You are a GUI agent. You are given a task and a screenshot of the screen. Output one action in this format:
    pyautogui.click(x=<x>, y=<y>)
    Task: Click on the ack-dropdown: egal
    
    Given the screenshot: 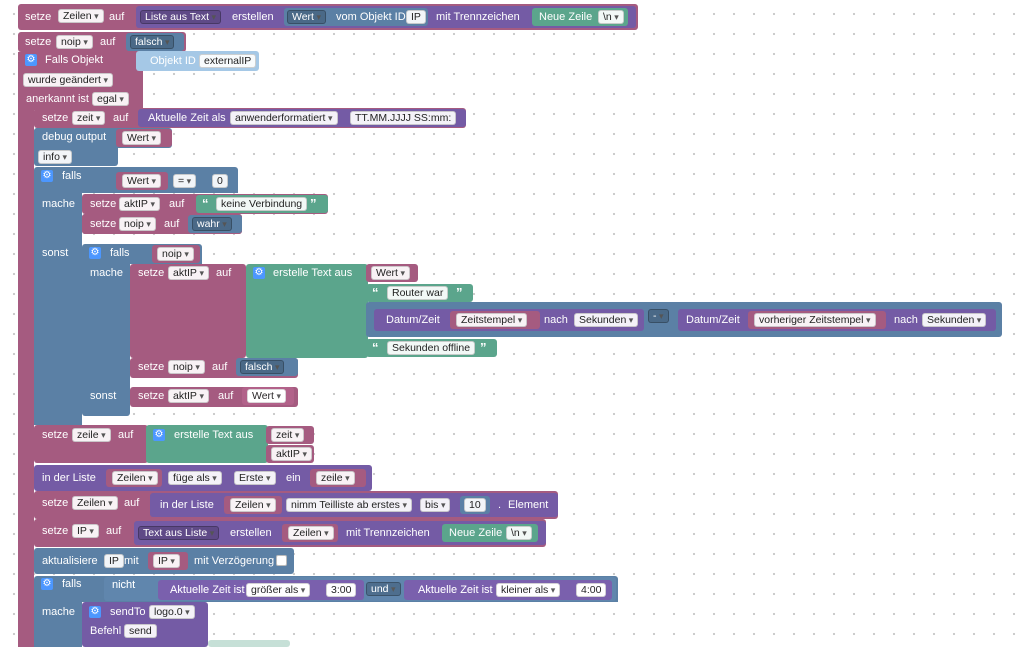 What is the action you would take?
    pyautogui.click(x=110, y=99)
    